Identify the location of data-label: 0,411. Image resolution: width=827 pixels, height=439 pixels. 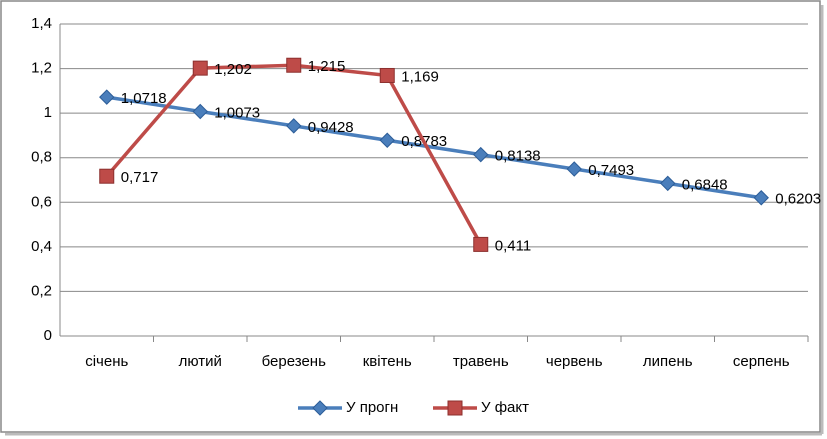
(513, 245).